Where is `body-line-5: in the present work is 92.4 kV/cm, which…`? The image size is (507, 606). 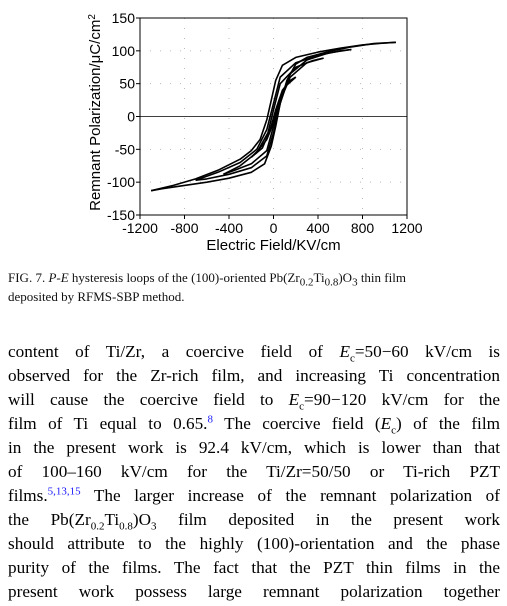
body-line-5: in the present work is 92.4 kV/cm, which… is located at coordinates (254, 447).